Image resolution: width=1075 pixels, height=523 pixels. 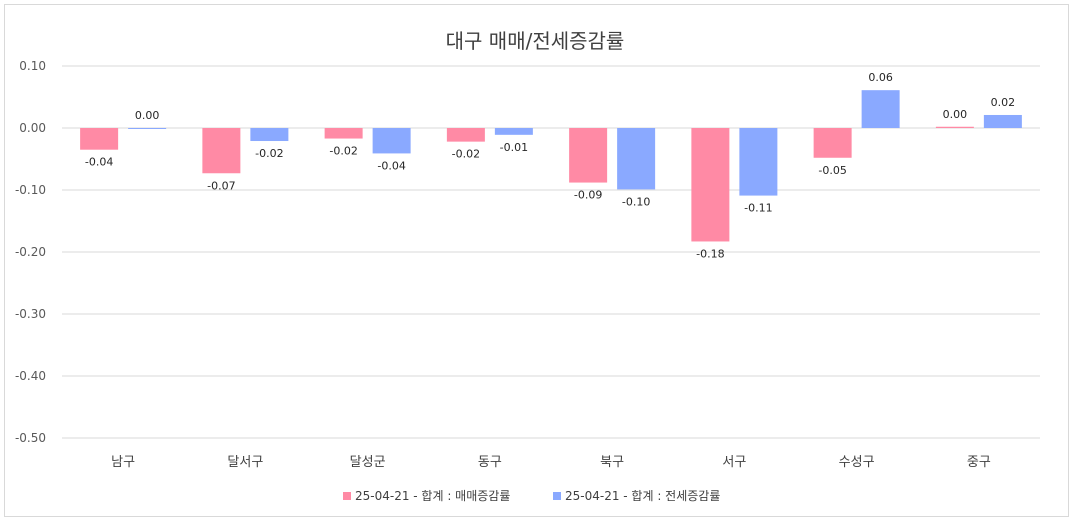 What do you see at coordinates (30, 190) in the screenshot?
I see `y-tick-label: -0.10` at bounding box center [30, 190].